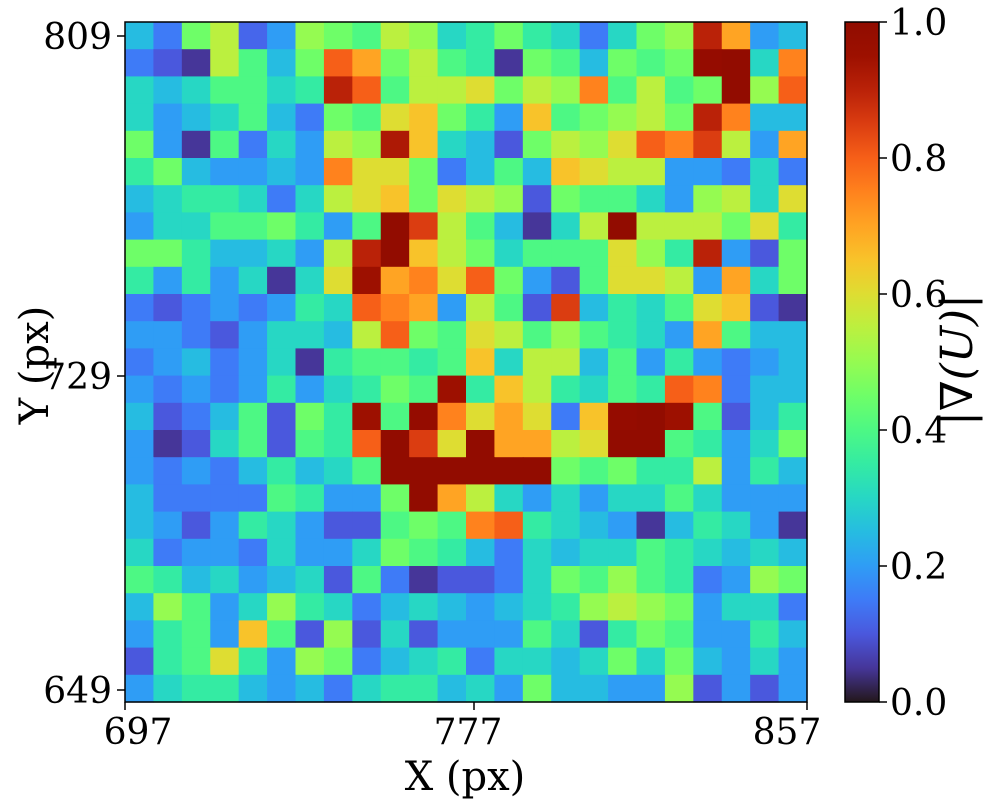  I want to click on cbar-tick-label-0: 0.0, so click(918, 703).